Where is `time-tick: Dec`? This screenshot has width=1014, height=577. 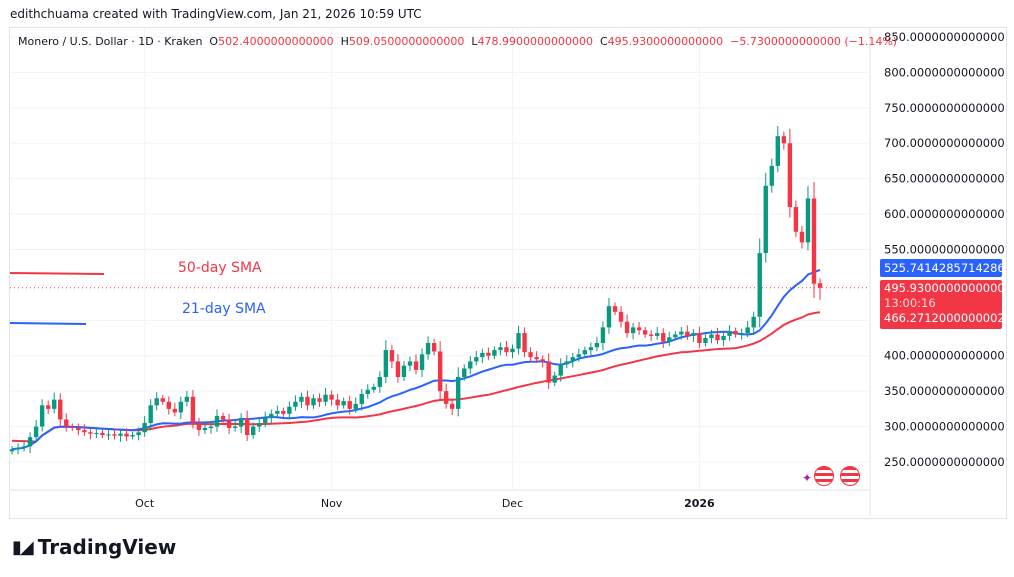 time-tick: Dec is located at coordinates (512, 503).